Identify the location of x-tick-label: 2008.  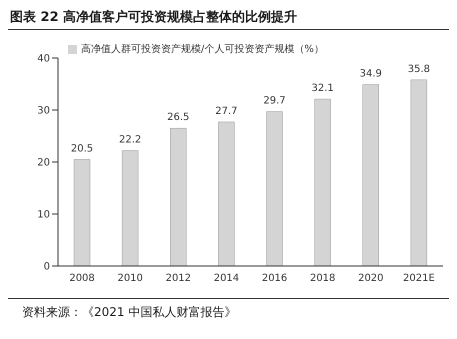
(82, 278).